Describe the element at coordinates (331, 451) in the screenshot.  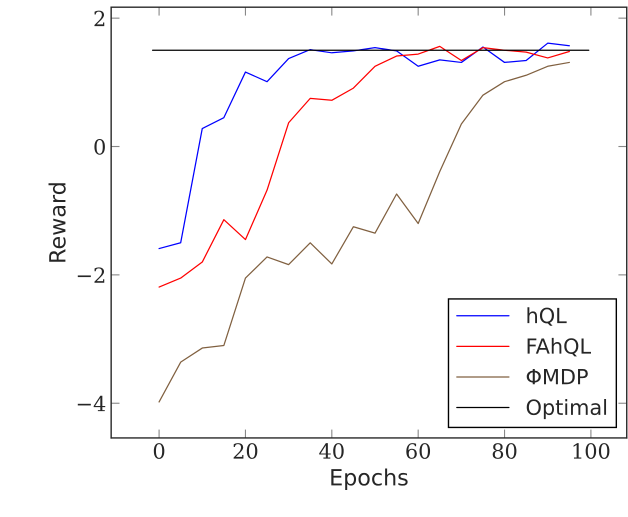
I see `x-tick-label: 40` at that location.